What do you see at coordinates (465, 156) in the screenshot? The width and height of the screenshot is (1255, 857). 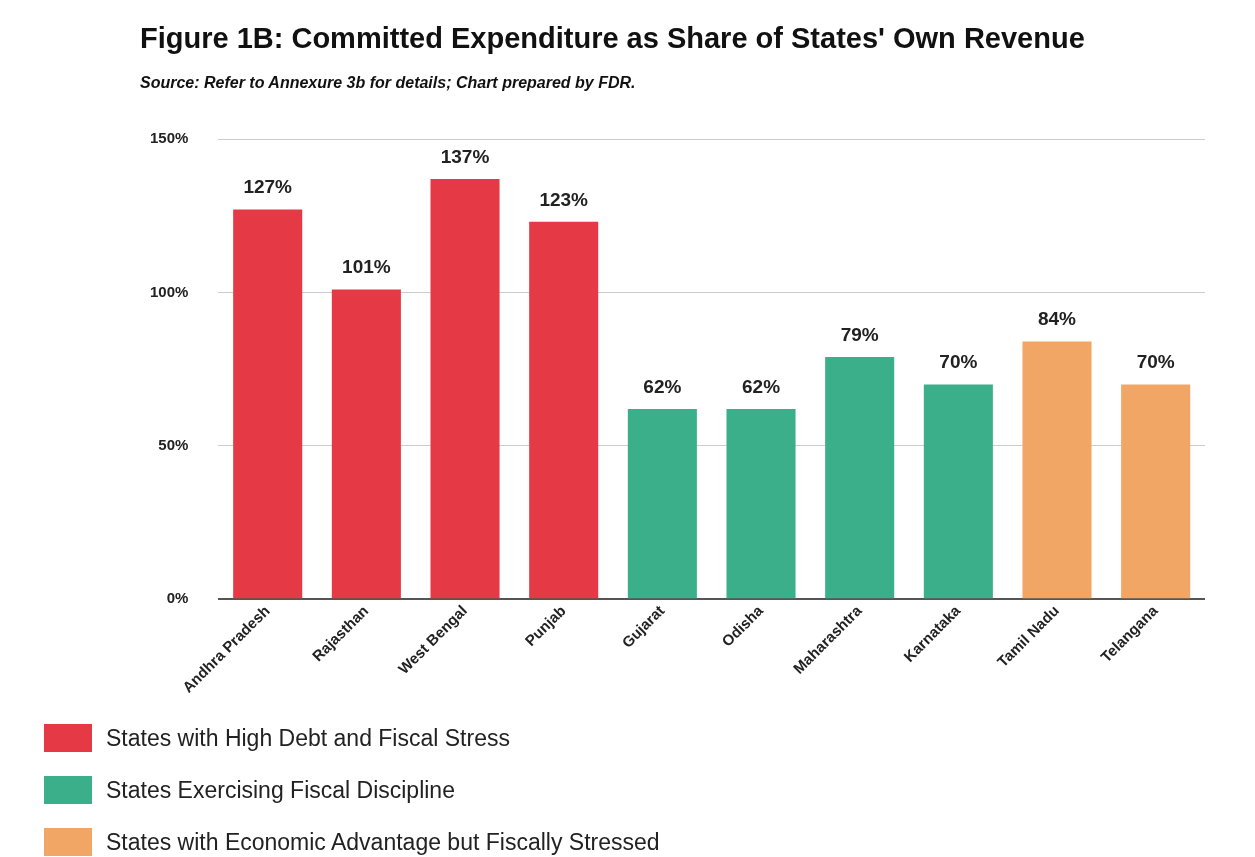 I see `data-label: 137%` at bounding box center [465, 156].